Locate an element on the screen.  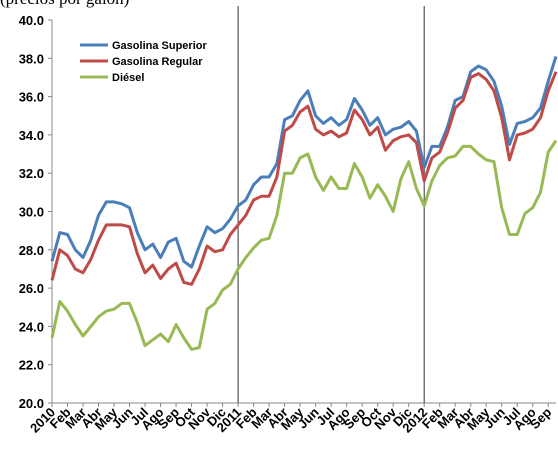
y-tick-label: 30.0 is located at coordinates (31, 212).